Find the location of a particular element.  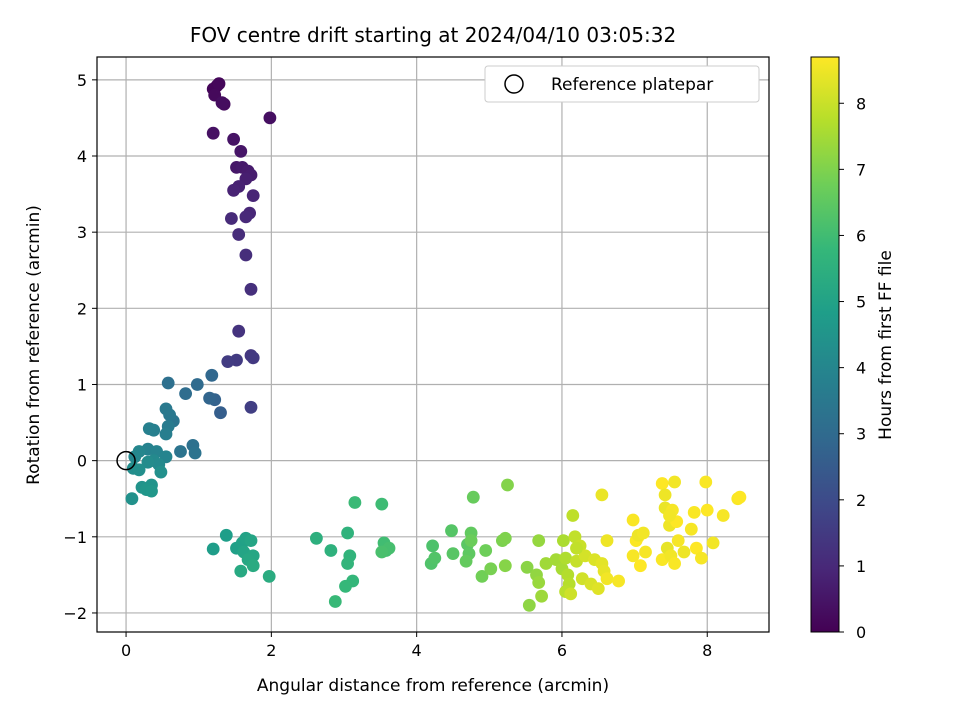

colorbar-tick-label: 5 is located at coordinates (861, 302).